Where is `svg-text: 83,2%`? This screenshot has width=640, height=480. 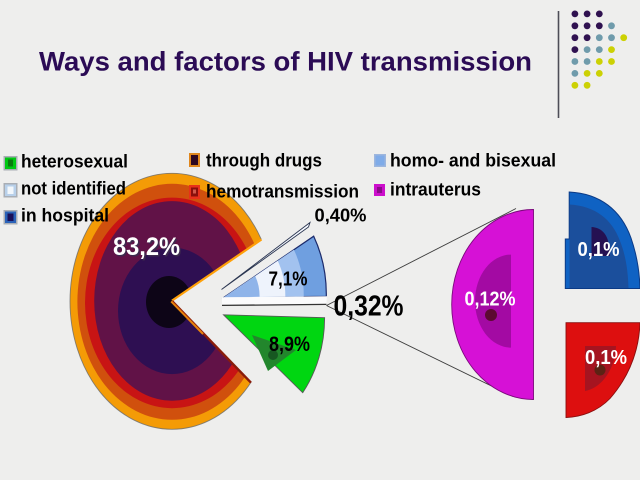
svg-text: 83,2% is located at coordinates (146, 247).